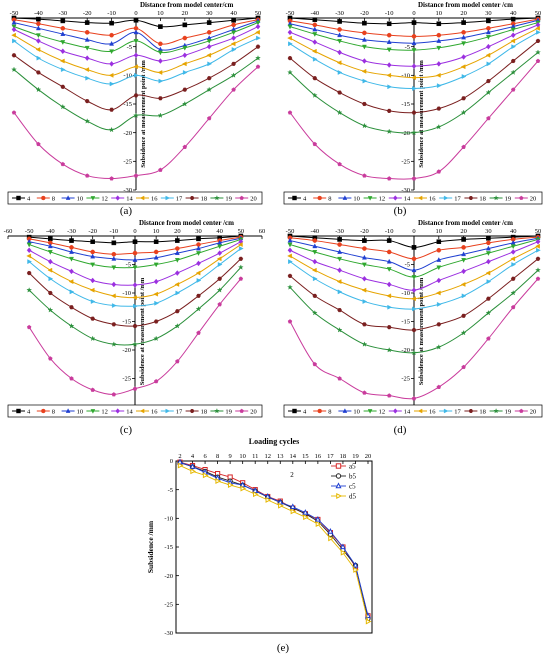  What do you see at coordinates (305, 198) in the screenshot?
I see `legend-label-4: 4` at bounding box center [305, 198].